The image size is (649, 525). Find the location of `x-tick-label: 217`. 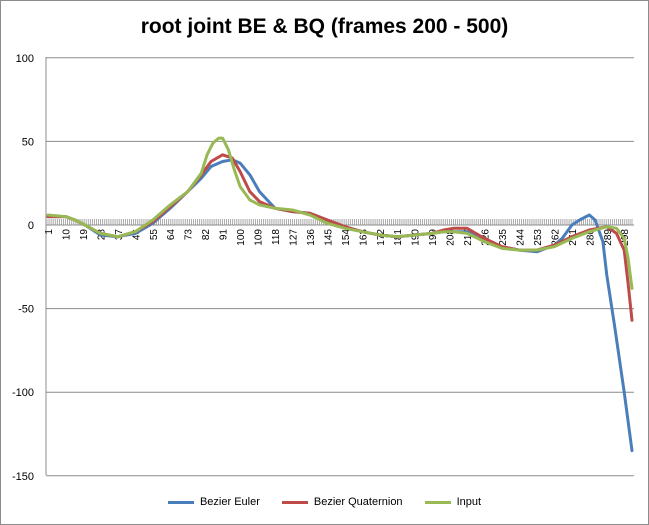

x-tick-label: 217 is located at coordinates (468, 237).